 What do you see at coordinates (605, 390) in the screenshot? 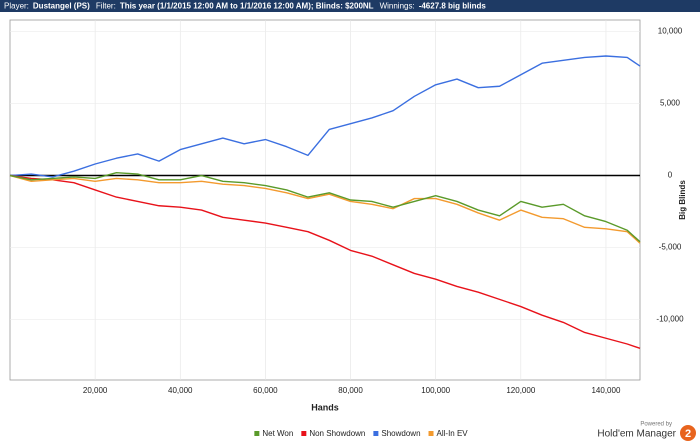
I see `x-tick-label: 140,000` at bounding box center [605, 390].